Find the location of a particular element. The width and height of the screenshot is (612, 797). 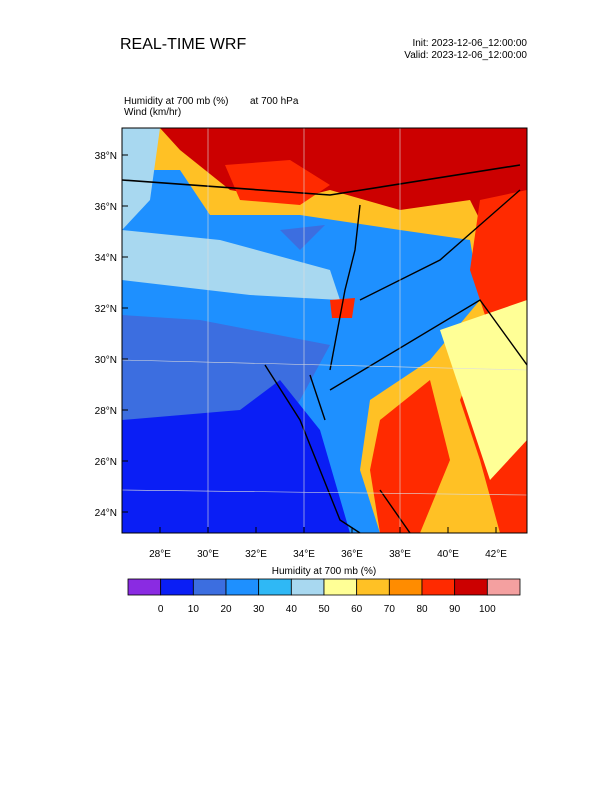

colorbar-label: 90 is located at coordinates (455, 609).